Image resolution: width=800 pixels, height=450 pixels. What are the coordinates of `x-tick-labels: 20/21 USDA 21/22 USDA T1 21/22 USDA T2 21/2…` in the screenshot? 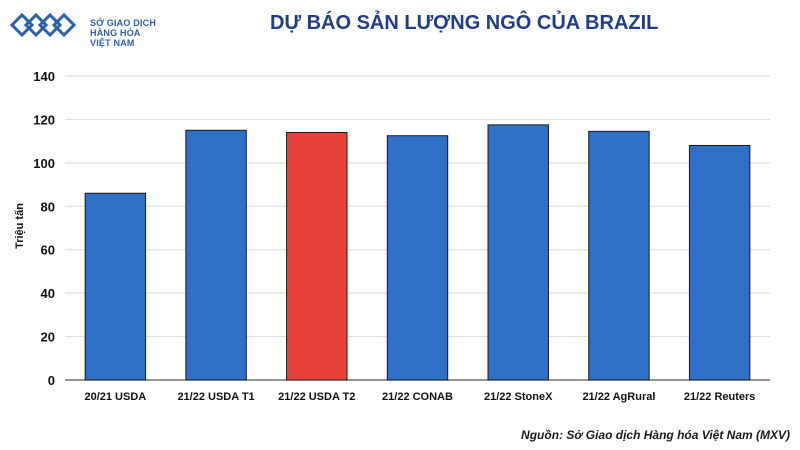 It's located at (419, 397).